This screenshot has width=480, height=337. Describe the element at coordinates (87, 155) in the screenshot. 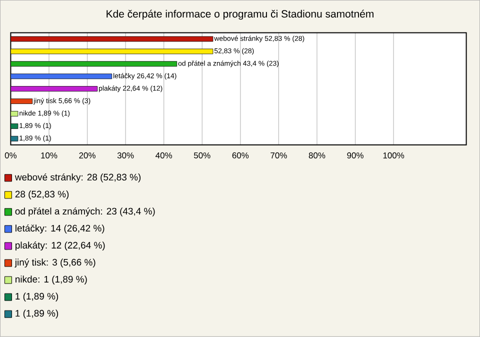

I see `x-tick-label: 20%` at that location.